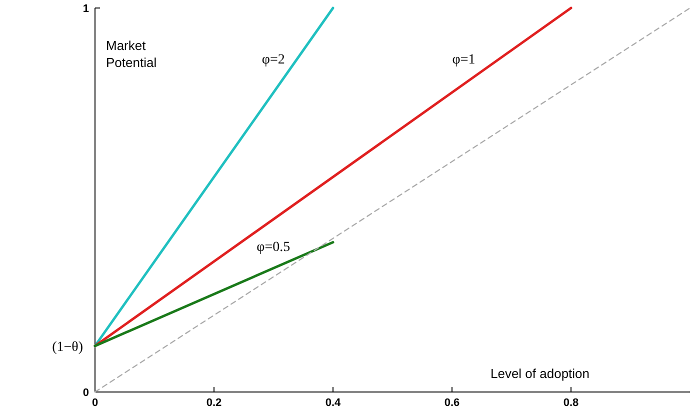 The width and height of the screenshot is (692, 410). What do you see at coordinates (273, 247) in the screenshot?
I see `series-label: φ=0.5` at bounding box center [273, 247].